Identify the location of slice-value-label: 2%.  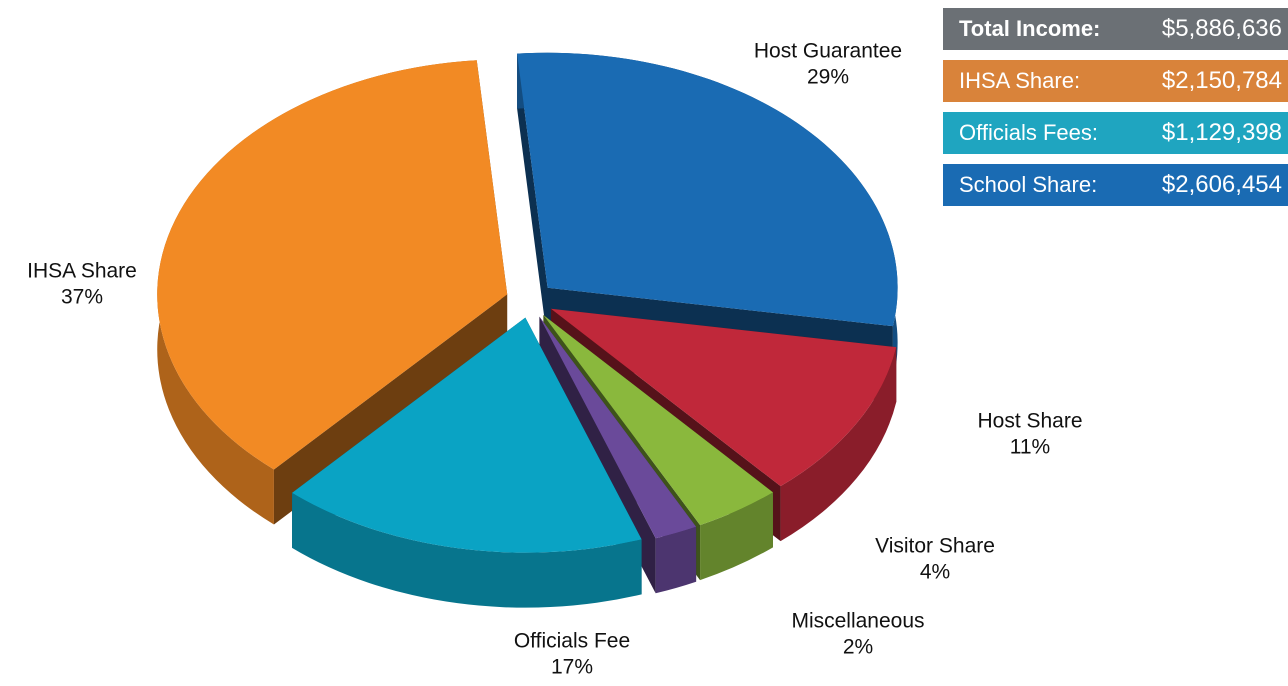
(858, 647).